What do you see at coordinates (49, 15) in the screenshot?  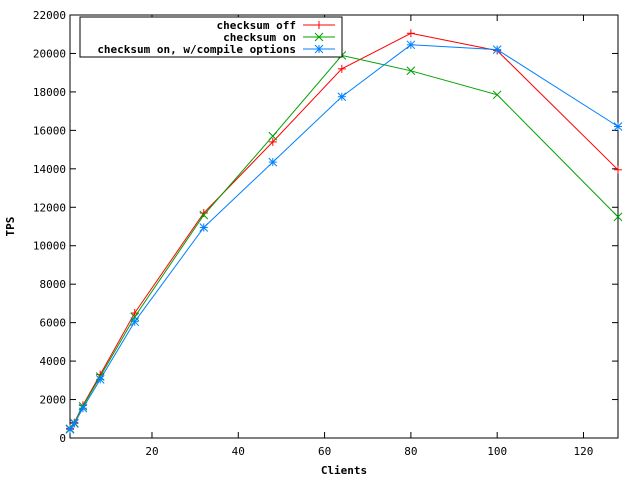 I see `y-tick-label: 22000` at bounding box center [49, 15].